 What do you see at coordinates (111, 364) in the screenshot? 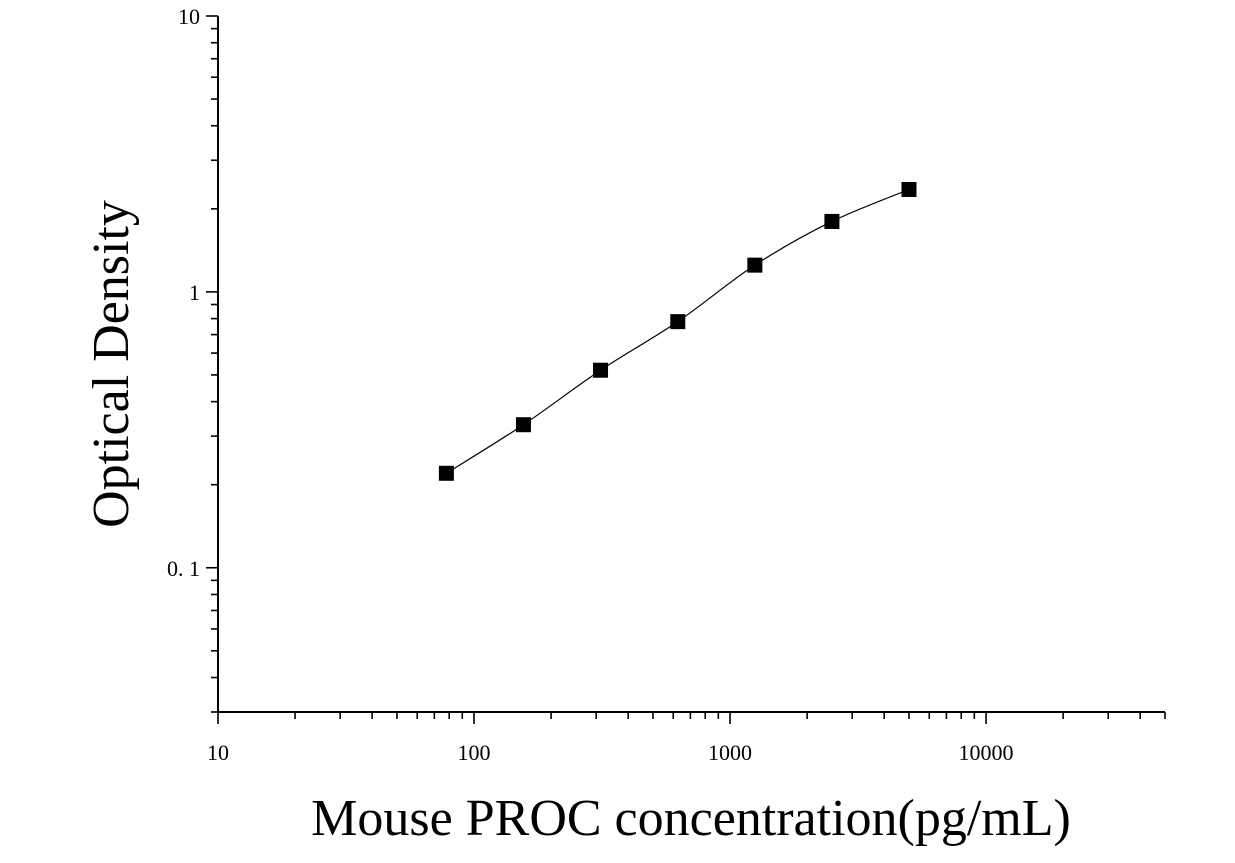
I see `y-axis-title: Optical Density` at bounding box center [111, 364].